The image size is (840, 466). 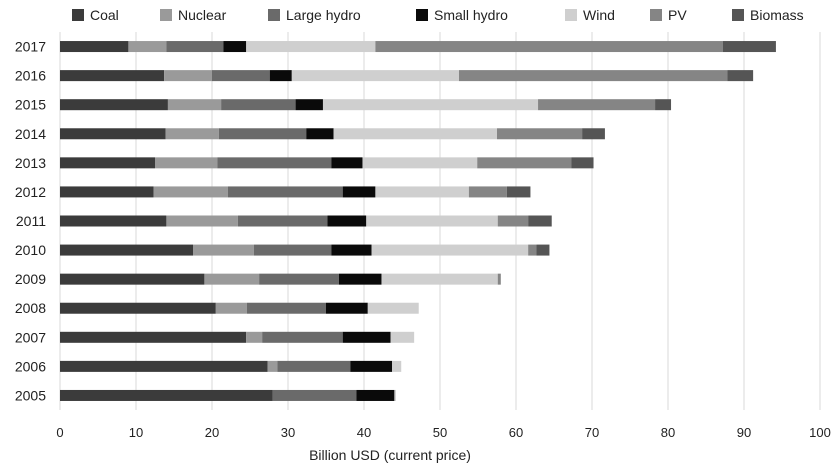 I want to click on bar-segment-large-hydro-2010, so click(x=292, y=250).